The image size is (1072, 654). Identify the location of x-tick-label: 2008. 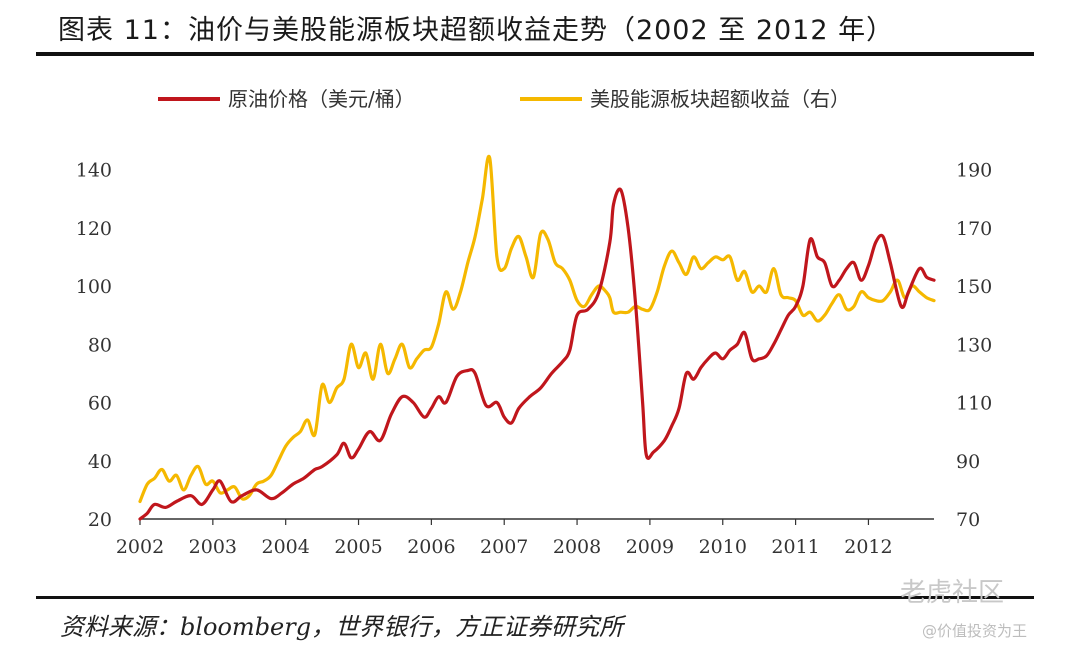
(577, 547).